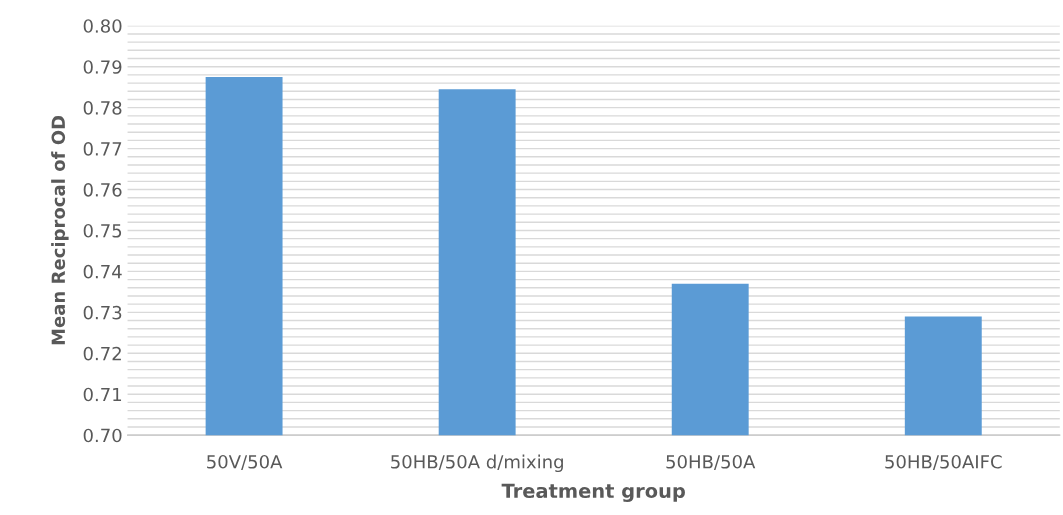  Describe the element at coordinates (102, 230) in the screenshot. I see `y-tick-label: 0.75` at that location.